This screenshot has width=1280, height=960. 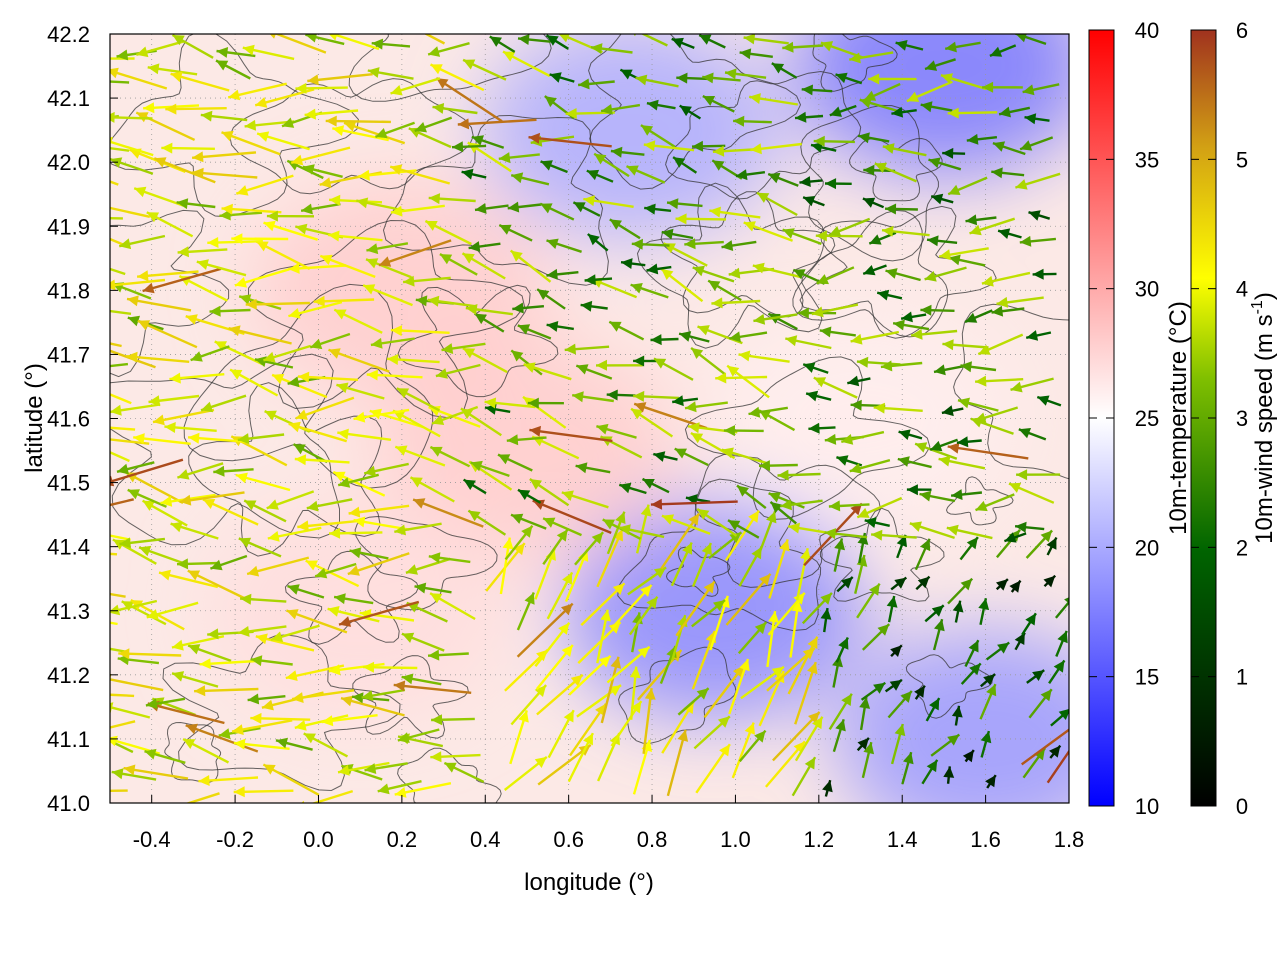 I want to click on y-tick-label: 41.8, so click(x=68, y=290).